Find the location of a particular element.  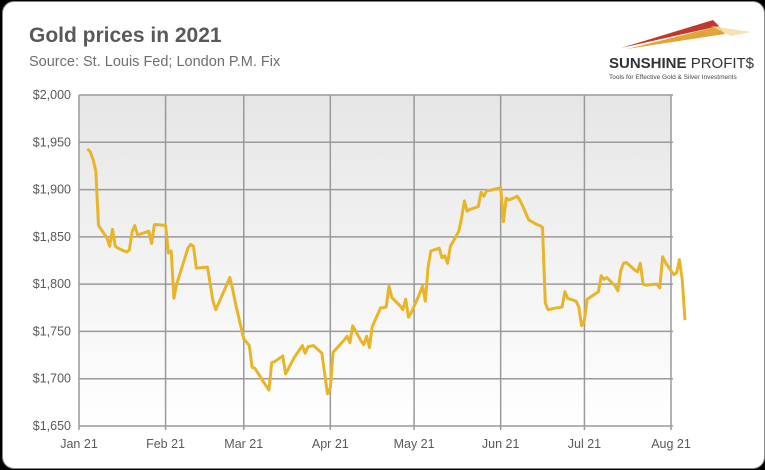

x-tick-label: Apr 21 is located at coordinates (330, 444).